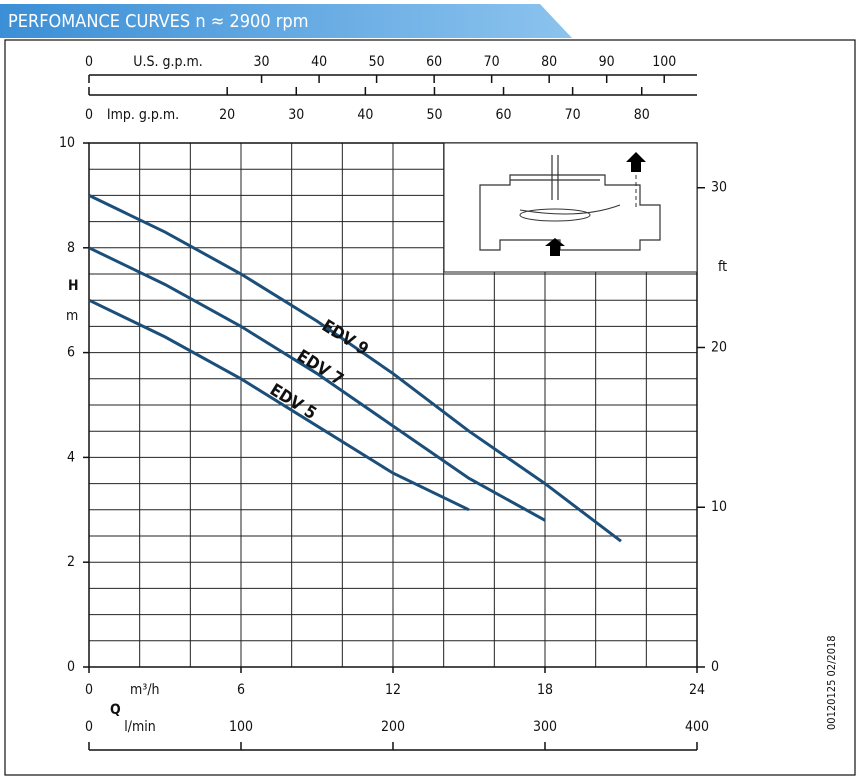 This screenshot has width=860, height=784. I want to click on y-unit: m, so click(72, 316).